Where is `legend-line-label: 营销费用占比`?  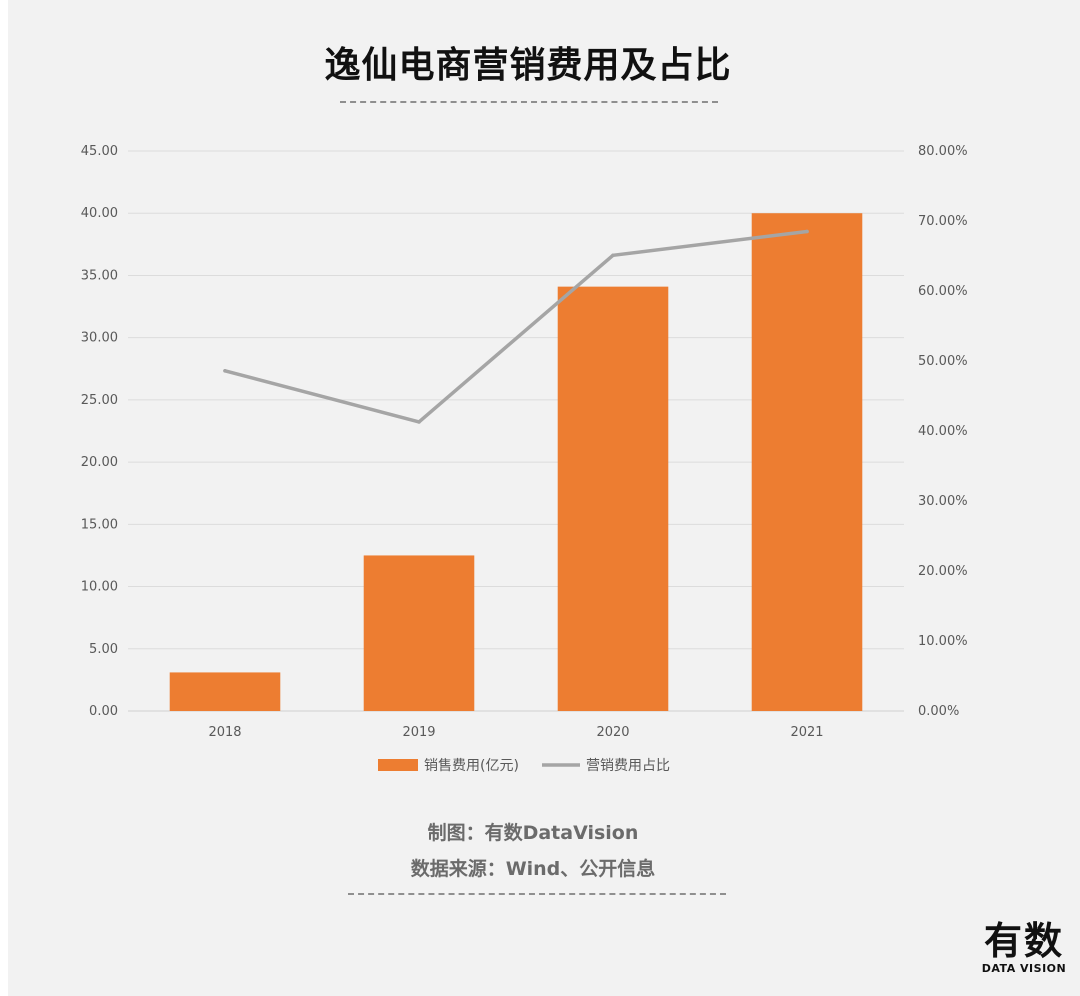 legend-line-label: 营销费用占比 is located at coordinates (628, 766).